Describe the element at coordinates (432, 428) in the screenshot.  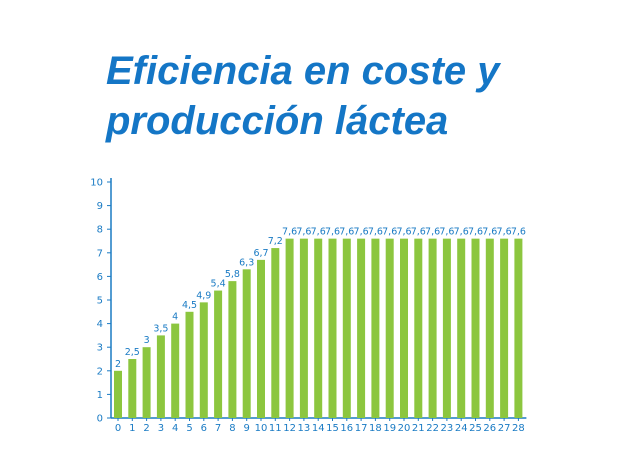
I see `x-tick-label-22: 22` at that location.